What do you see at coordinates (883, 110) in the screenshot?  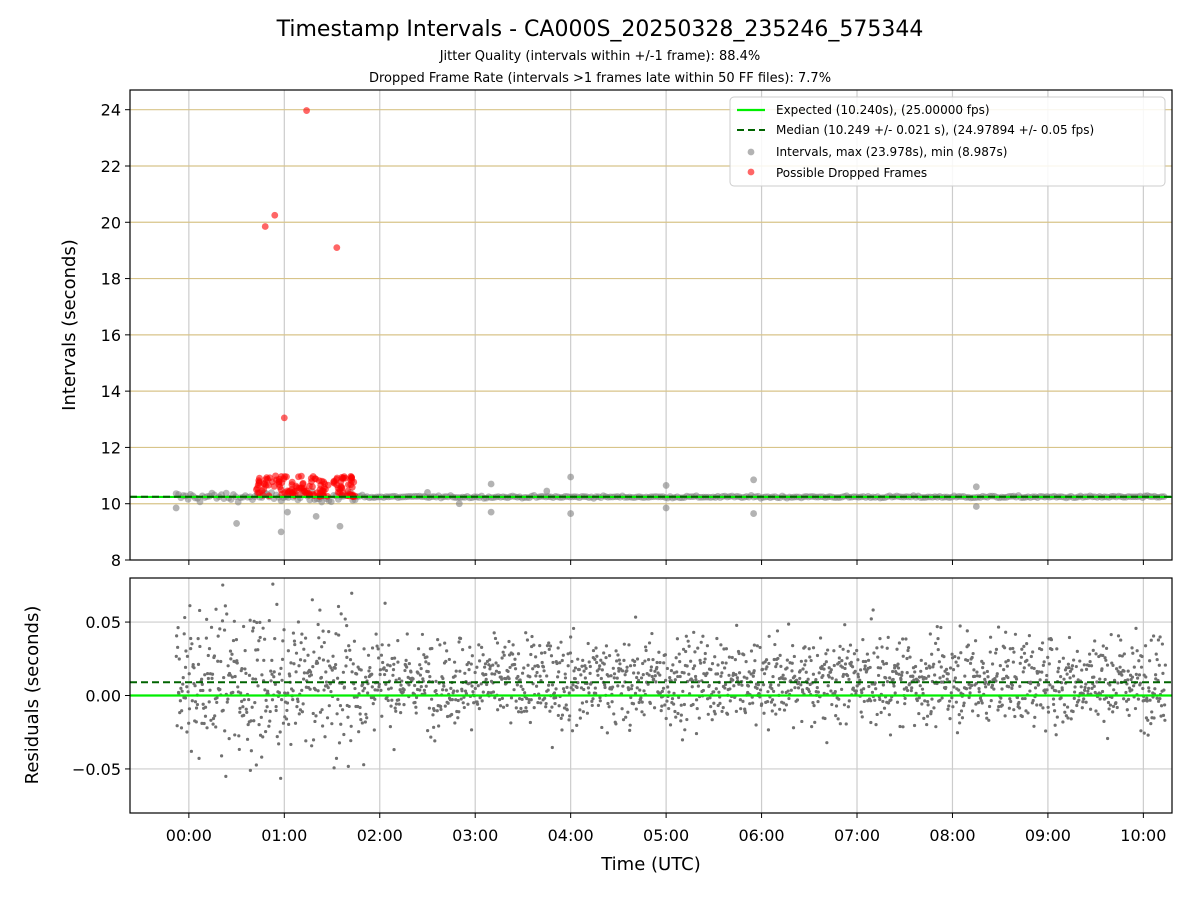 I see `legend-expected-label: Expected (10.240s), (25.00000 fps)` at bounding box center [883, 110].